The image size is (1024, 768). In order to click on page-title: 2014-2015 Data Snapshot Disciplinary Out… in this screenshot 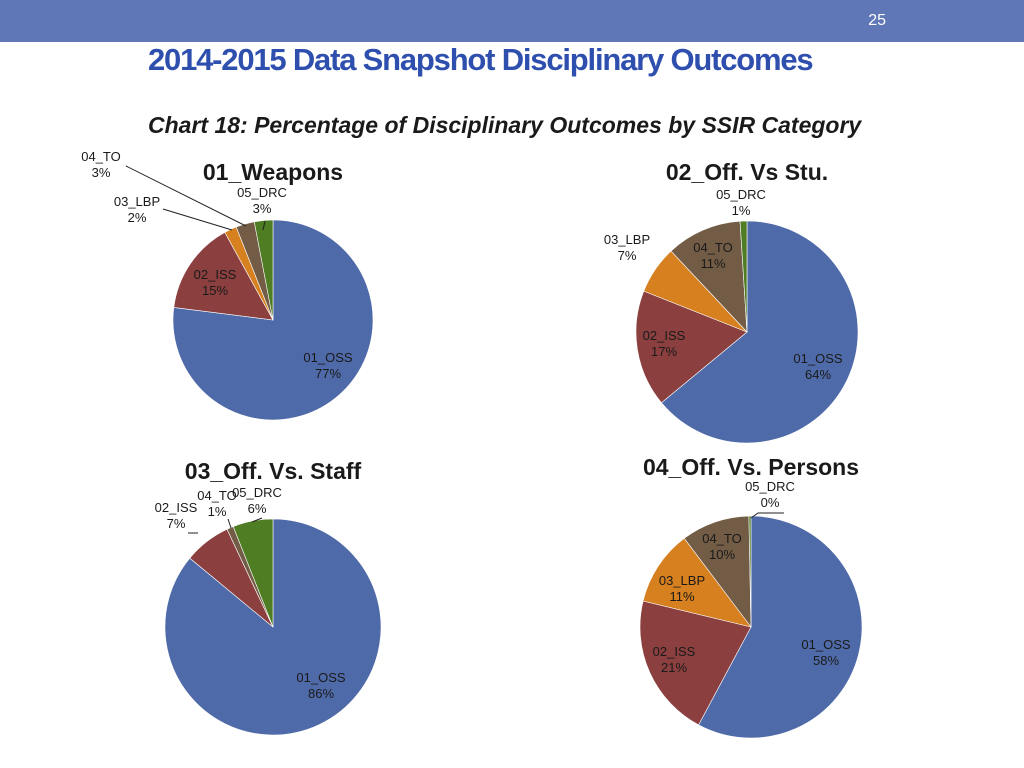, I will do `click(481, 59)`.